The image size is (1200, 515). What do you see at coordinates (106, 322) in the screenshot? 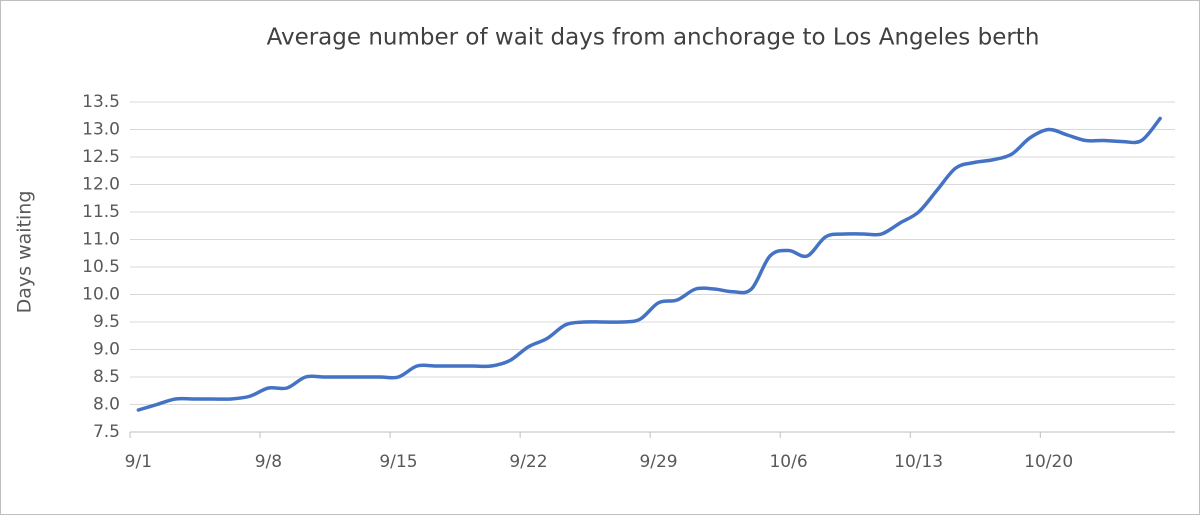
I see `y-tick-label: 9.5` at bounding box center [106, 322].